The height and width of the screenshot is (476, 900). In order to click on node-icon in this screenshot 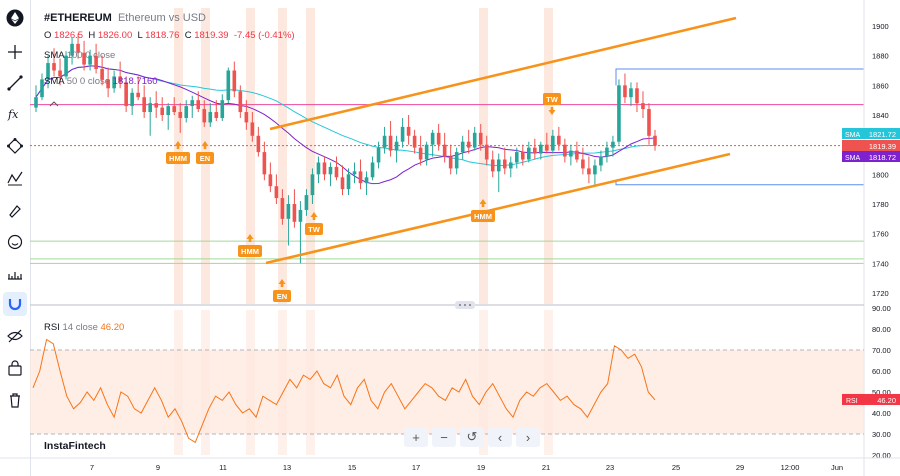, I will do `click(15, 146)`.